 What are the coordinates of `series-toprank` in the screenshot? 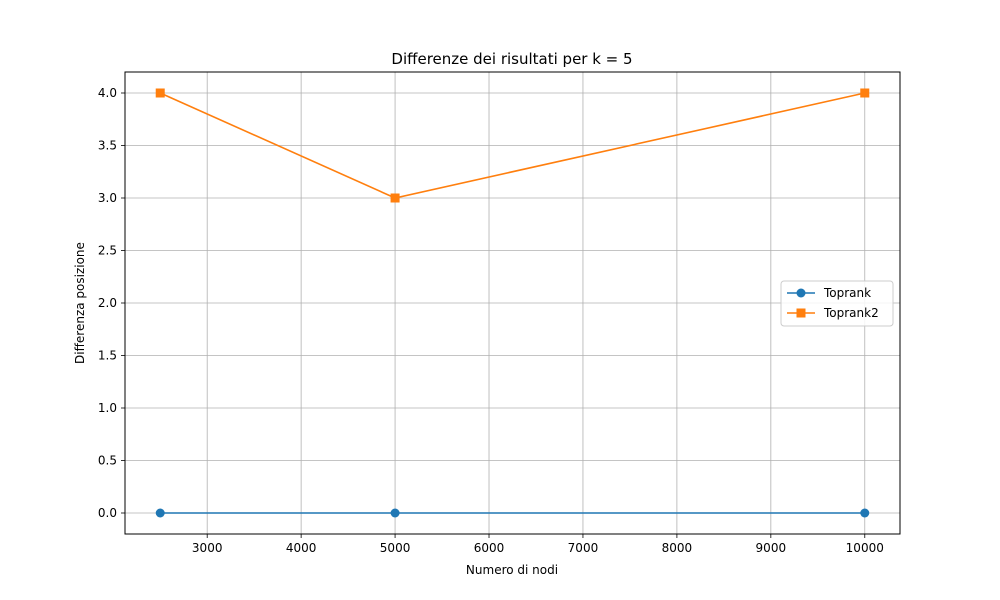 It's located at (512, 513).